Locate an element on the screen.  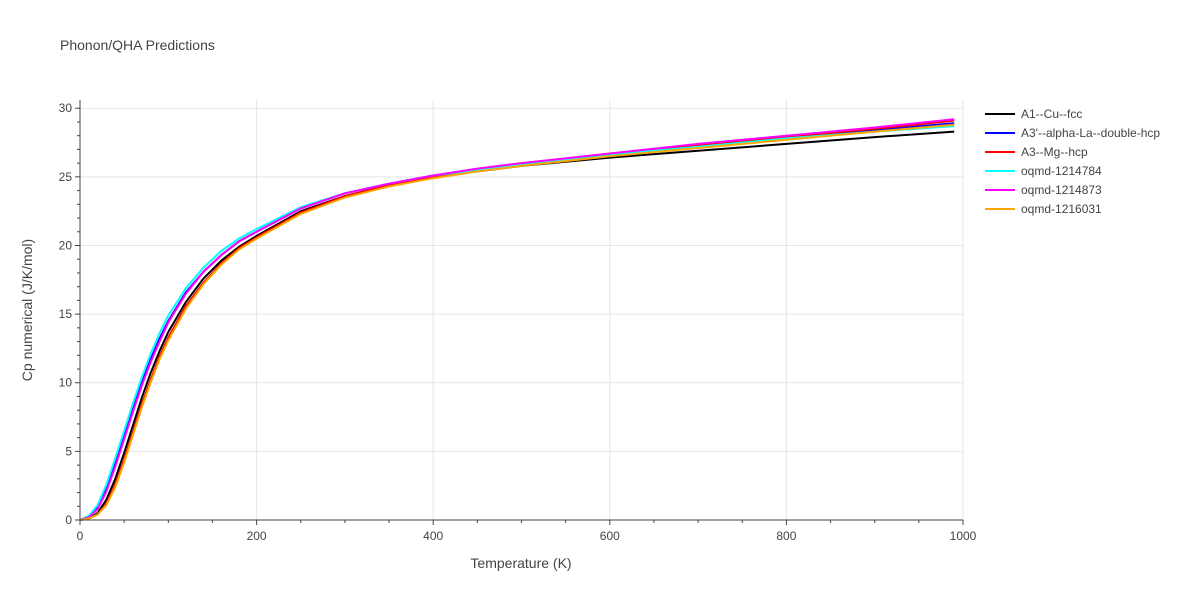
y-tick-label: 15 is located at coordinates (66, 314).